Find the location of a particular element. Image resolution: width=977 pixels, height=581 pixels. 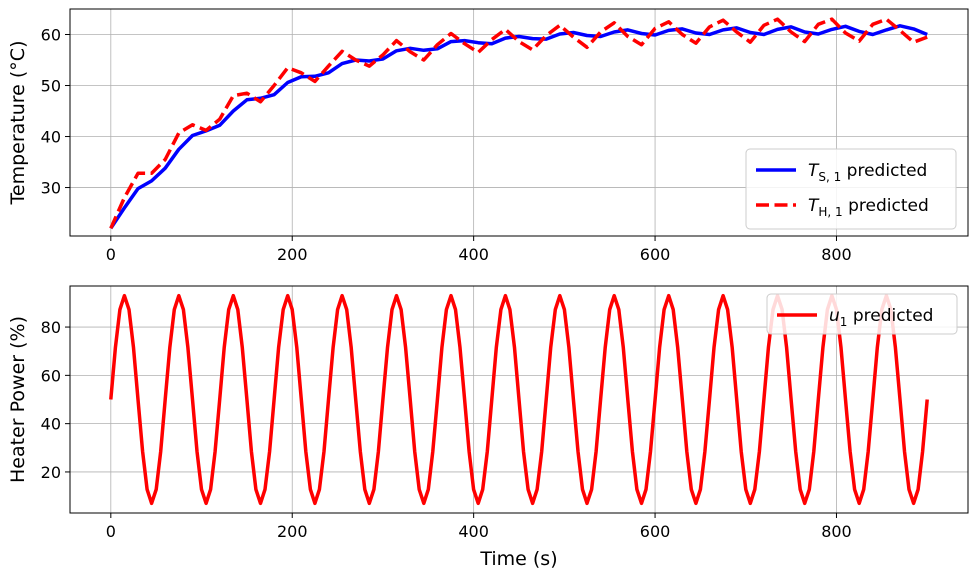

x-axis-label: Time (s) is located at coordinates (518, 559).